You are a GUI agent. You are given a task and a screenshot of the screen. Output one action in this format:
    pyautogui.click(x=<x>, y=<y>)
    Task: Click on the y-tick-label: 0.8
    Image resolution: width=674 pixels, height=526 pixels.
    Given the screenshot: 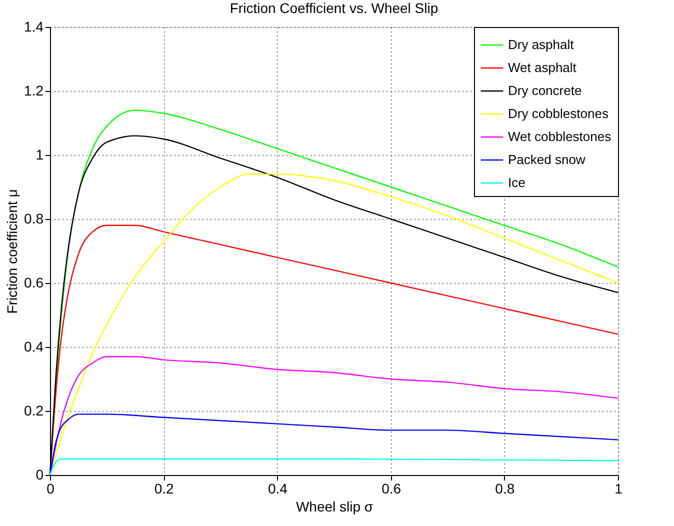 What is the action you would take?
    pyautogui.click(x=34, y=218)
    